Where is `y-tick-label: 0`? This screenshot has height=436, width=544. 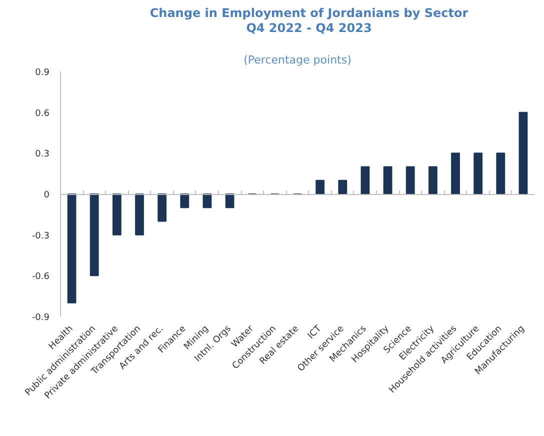 y-tick-label: 0 is located at coordinates (47, 195).